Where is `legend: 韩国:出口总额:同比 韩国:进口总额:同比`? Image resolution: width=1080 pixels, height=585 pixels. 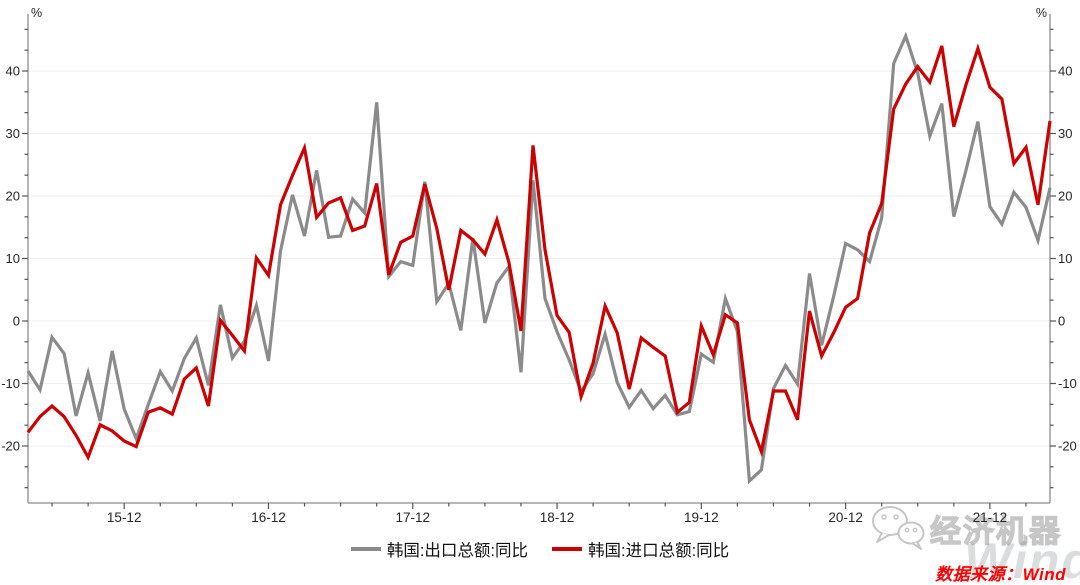
legend: 韩国:出口总额:同比 韩国:进口总额:同比 is located at coordinates (540, 549).